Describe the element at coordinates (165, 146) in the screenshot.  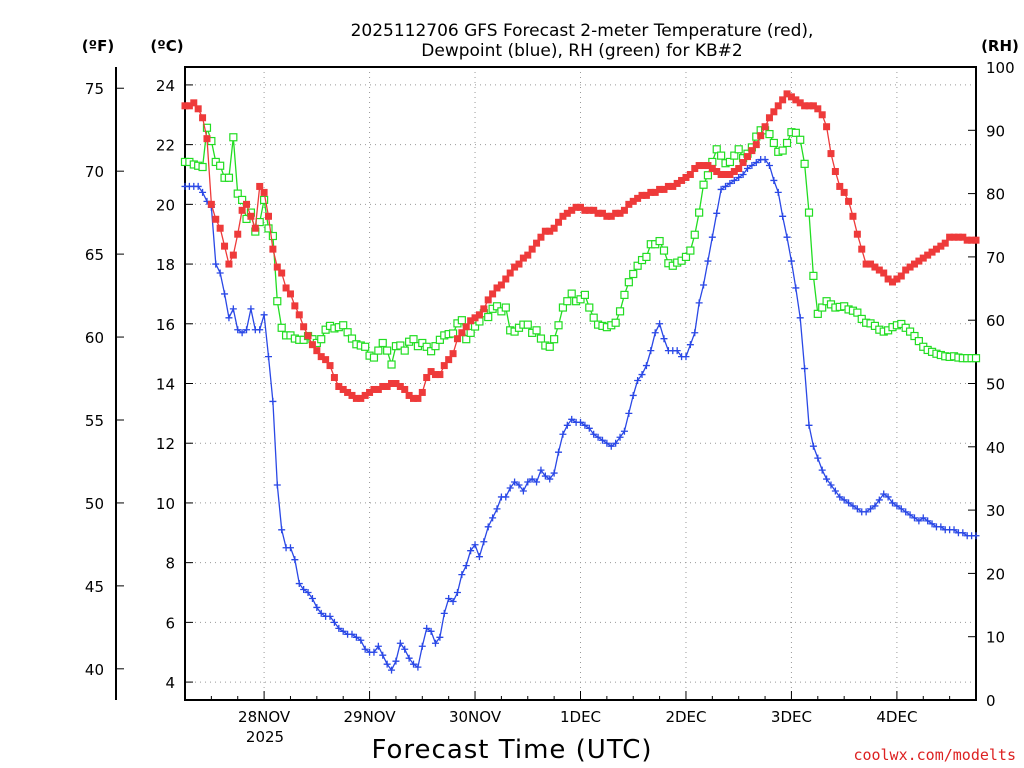
I see `celsius-tick-label: 22` at that location.